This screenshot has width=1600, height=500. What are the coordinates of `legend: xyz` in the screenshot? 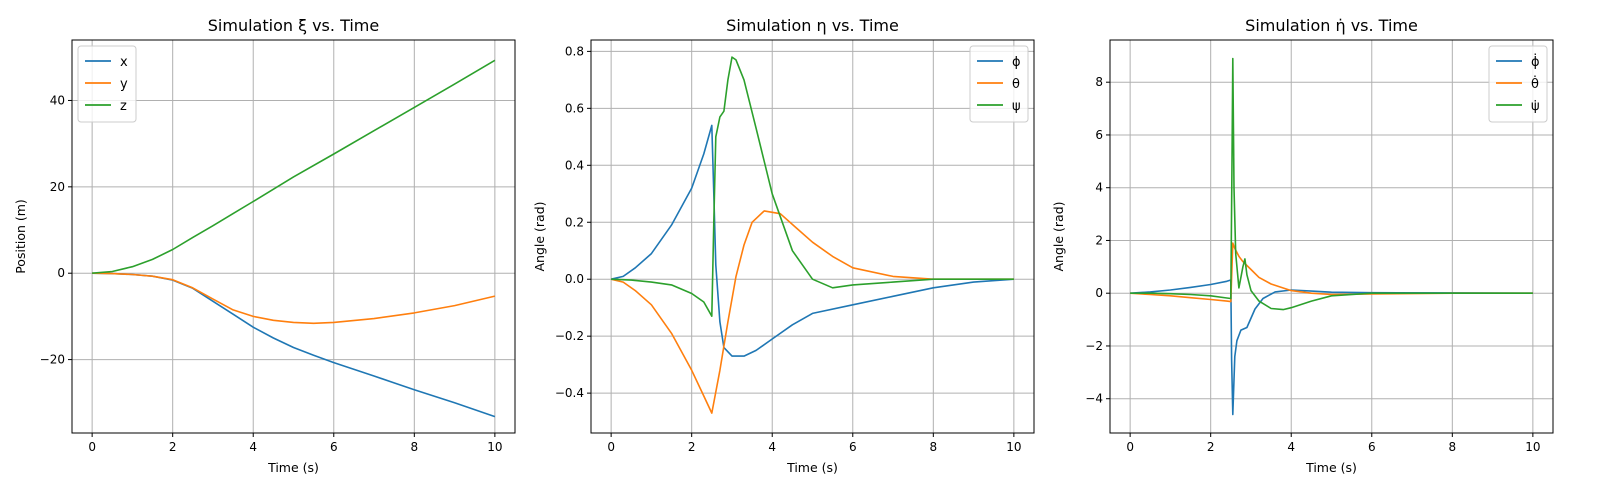 It's located at (107, 84).